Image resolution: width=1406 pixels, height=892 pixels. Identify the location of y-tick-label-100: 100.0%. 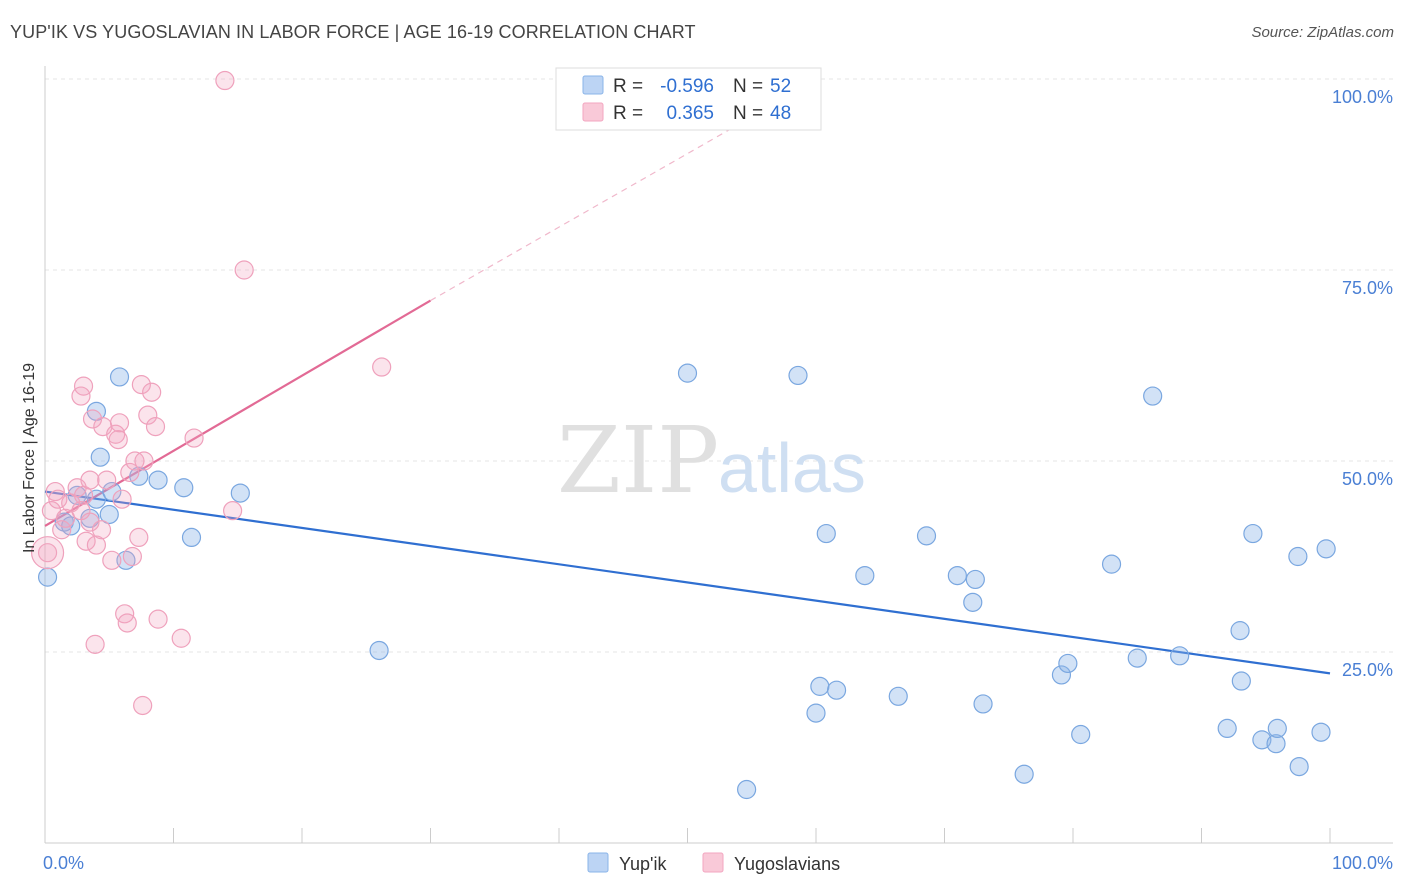
(1362, 97).